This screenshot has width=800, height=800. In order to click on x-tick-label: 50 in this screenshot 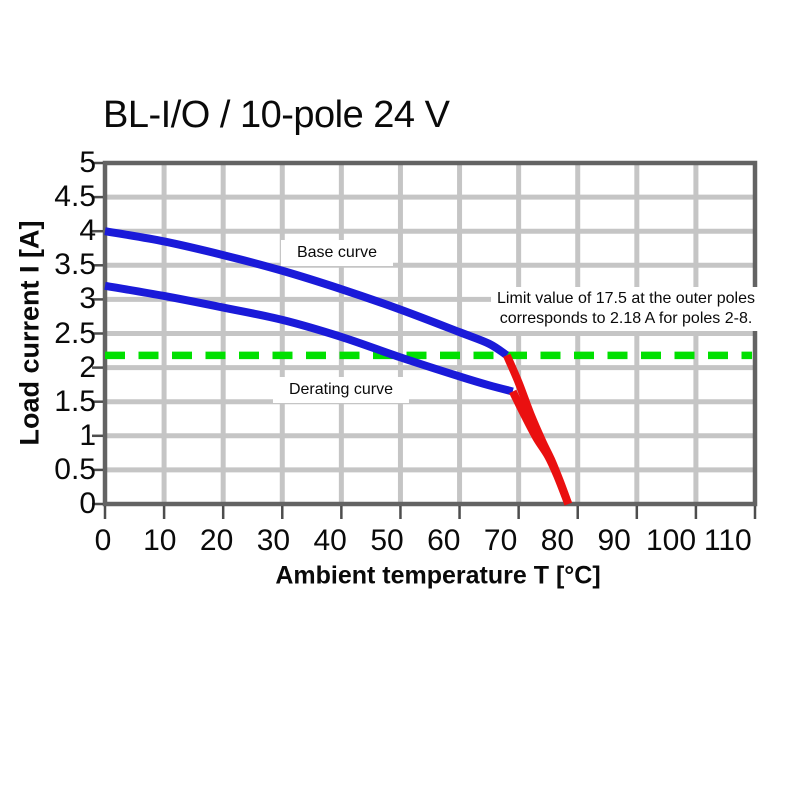, I will do `click(387, 540)`.